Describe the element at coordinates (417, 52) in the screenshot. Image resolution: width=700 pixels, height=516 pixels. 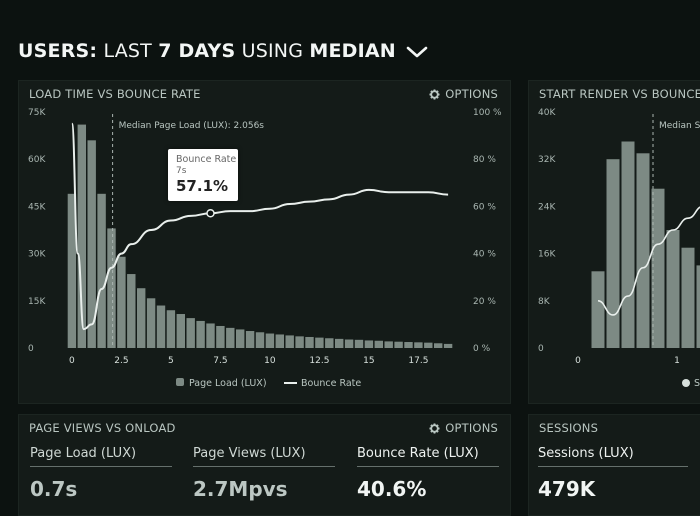
I see `chevron-down-icon` at that location.